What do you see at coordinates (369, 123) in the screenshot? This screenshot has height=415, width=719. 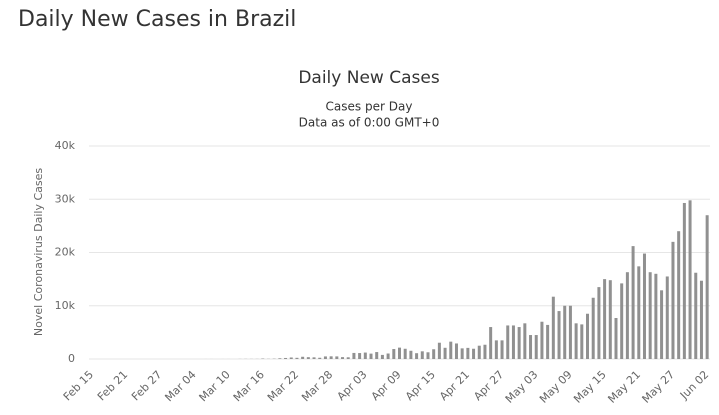 I see `chart-subtitle: Data as of 0:00 GMT+0` at bounding box center [369, 123].